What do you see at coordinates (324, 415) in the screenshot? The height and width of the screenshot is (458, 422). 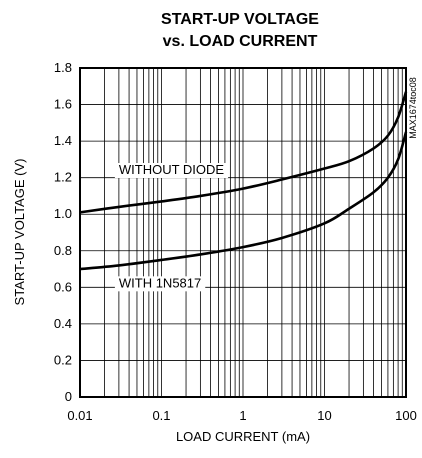 I see `x-tick-label: 10` at bounding box center [324, 415].